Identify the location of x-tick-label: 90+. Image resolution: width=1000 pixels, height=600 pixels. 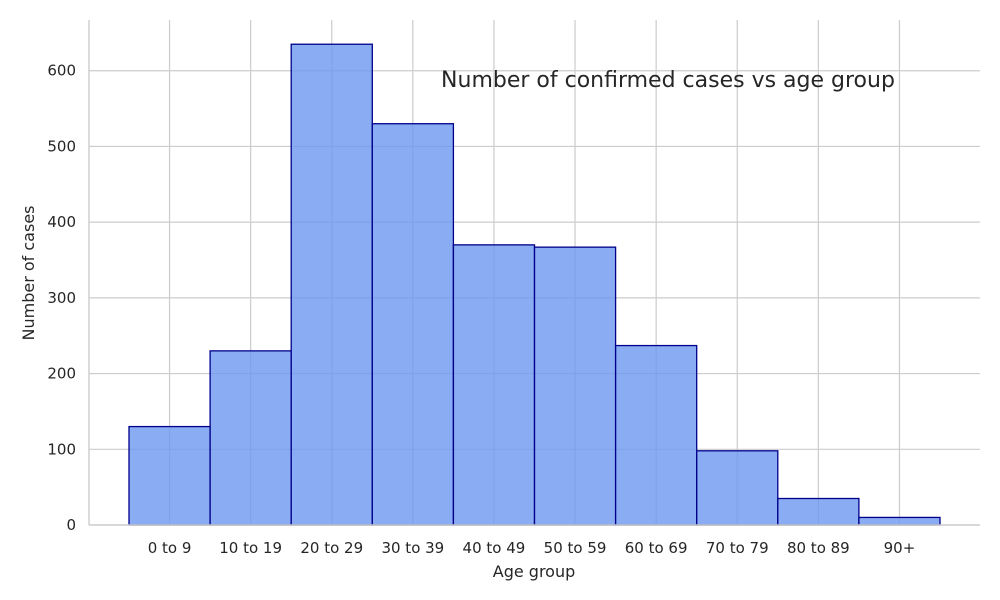
(900, 548).